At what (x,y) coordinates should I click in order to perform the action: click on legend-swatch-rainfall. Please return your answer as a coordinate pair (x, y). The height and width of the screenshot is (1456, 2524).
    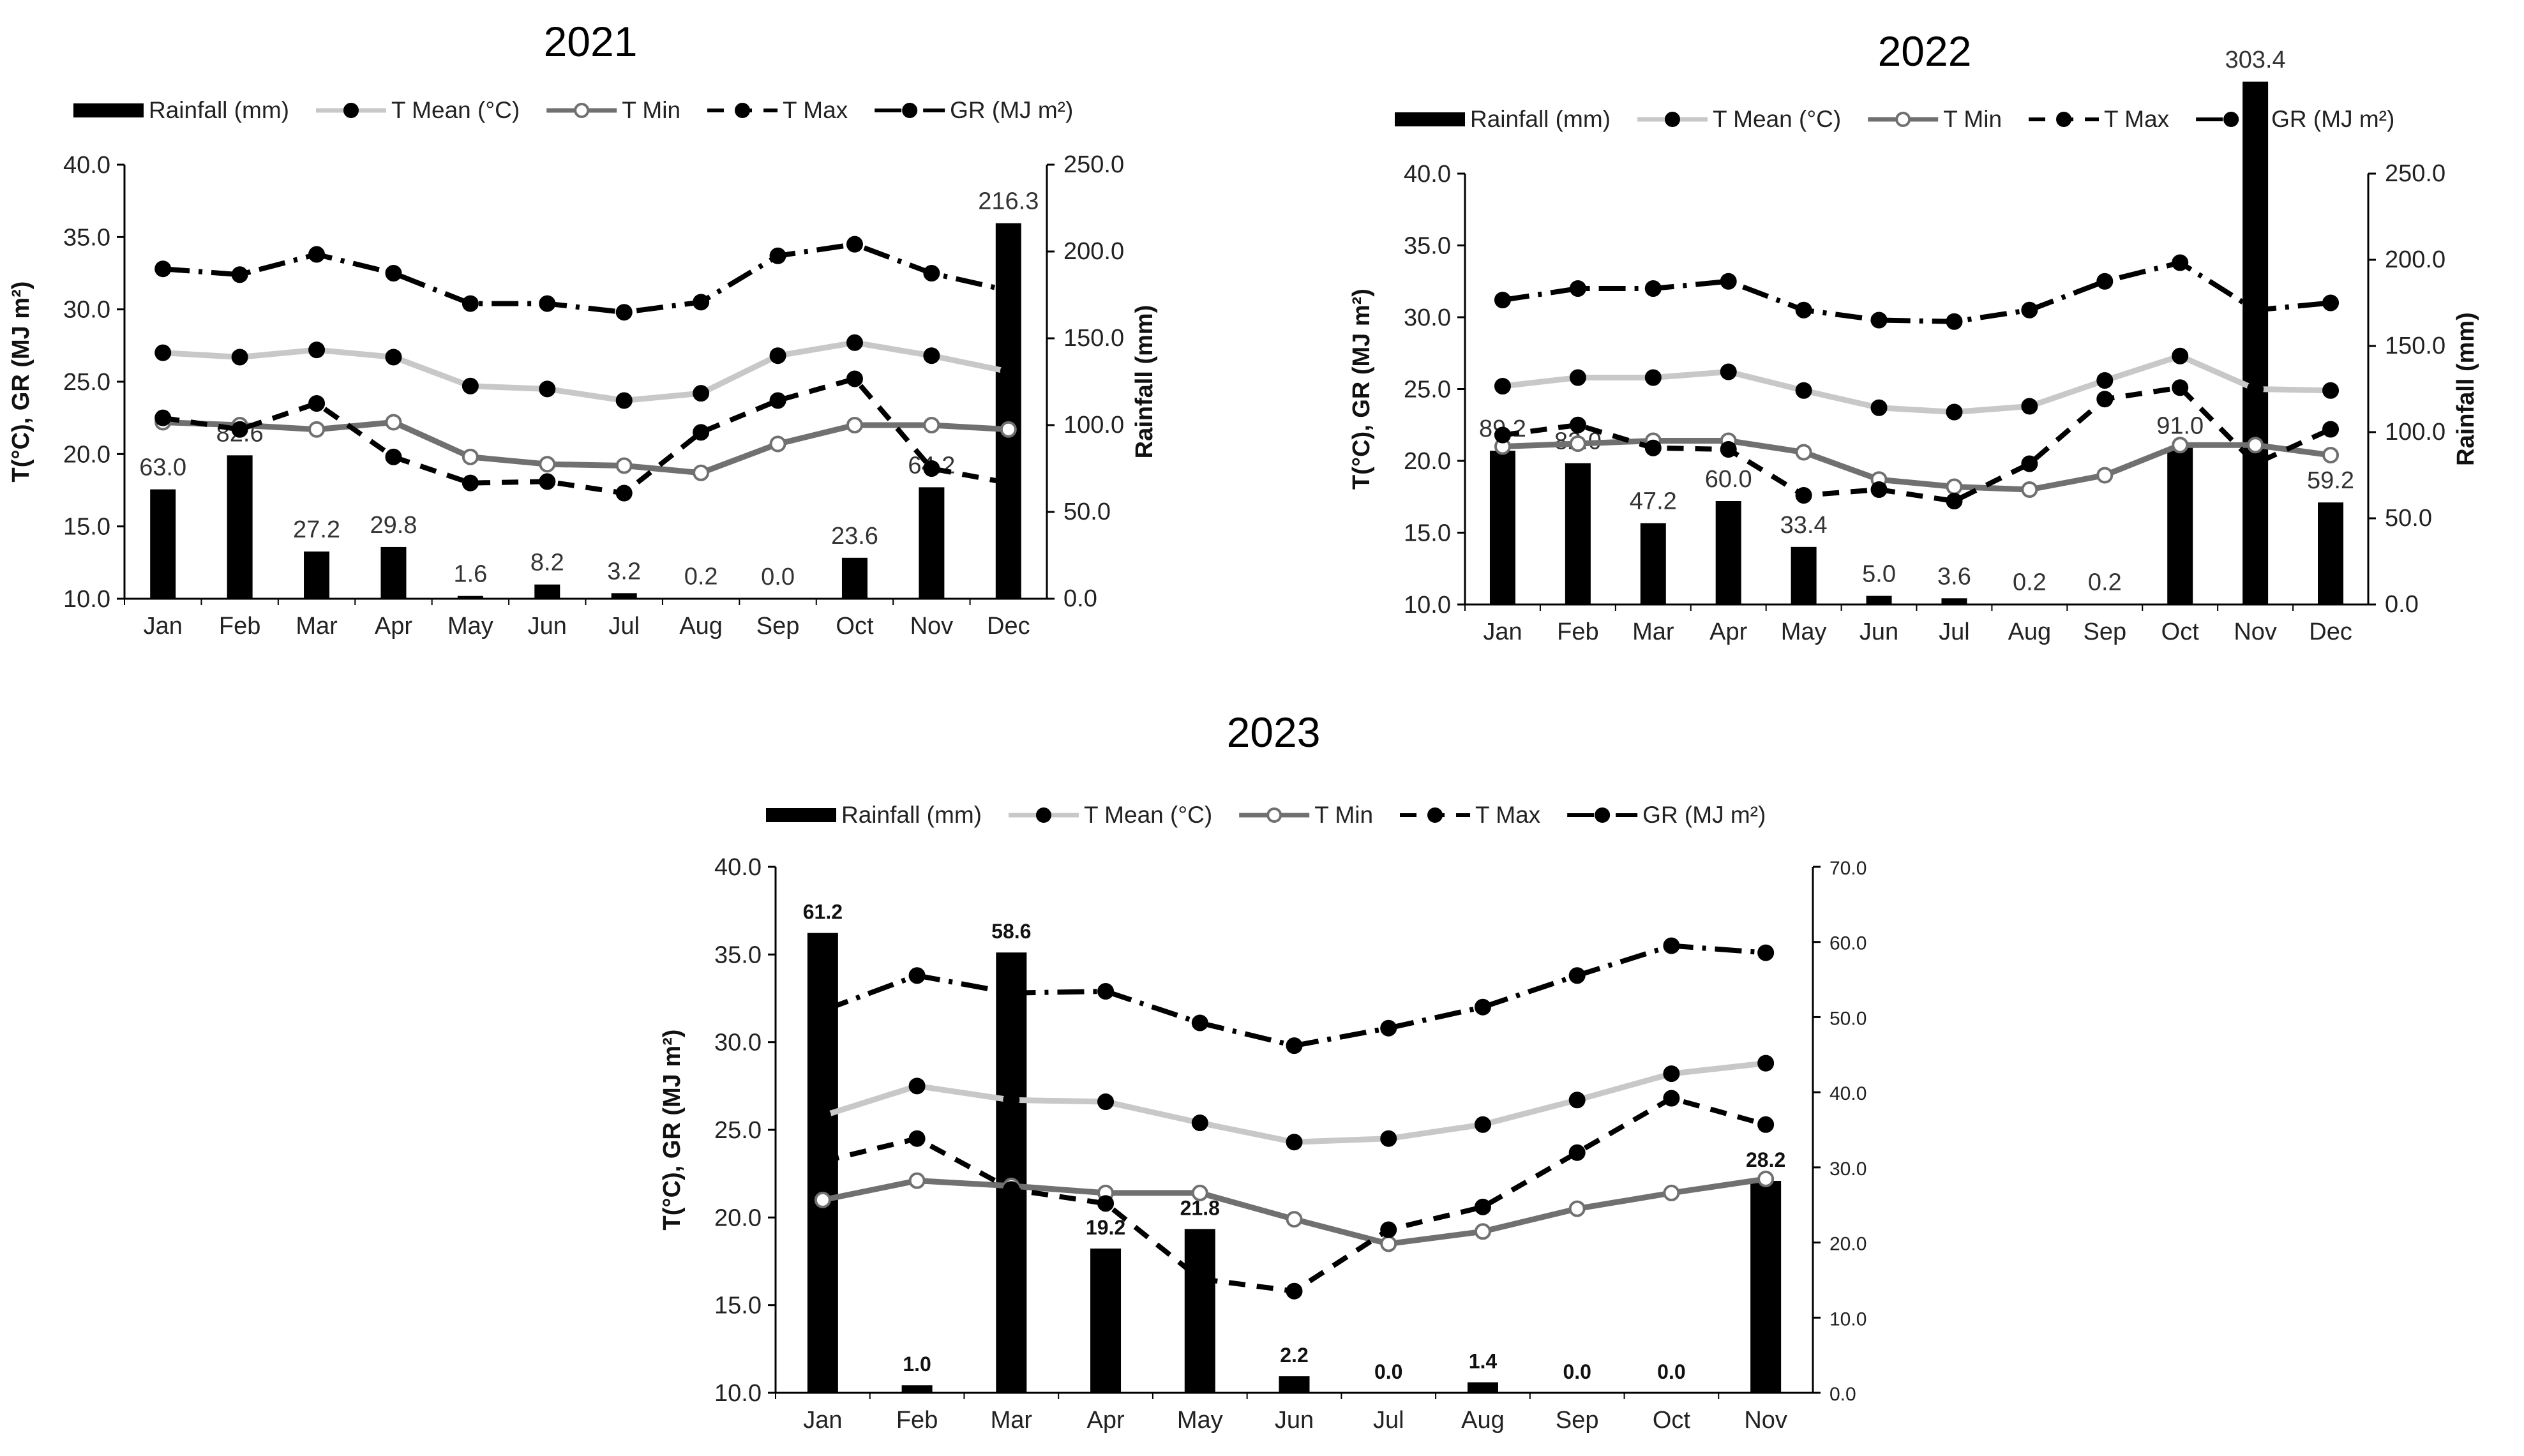
    Looking at the image, I should click on (109, 110).